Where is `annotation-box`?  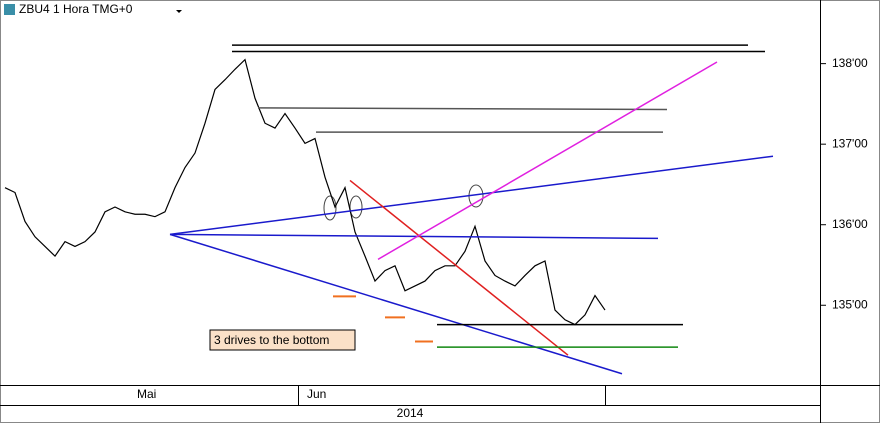
annotation-box is located at coordinates (282, 340).